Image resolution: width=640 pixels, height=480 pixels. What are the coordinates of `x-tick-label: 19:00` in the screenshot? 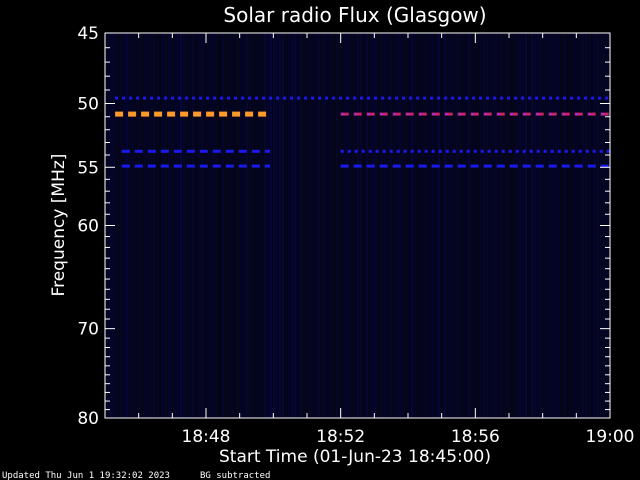 It's located at (610, 437).